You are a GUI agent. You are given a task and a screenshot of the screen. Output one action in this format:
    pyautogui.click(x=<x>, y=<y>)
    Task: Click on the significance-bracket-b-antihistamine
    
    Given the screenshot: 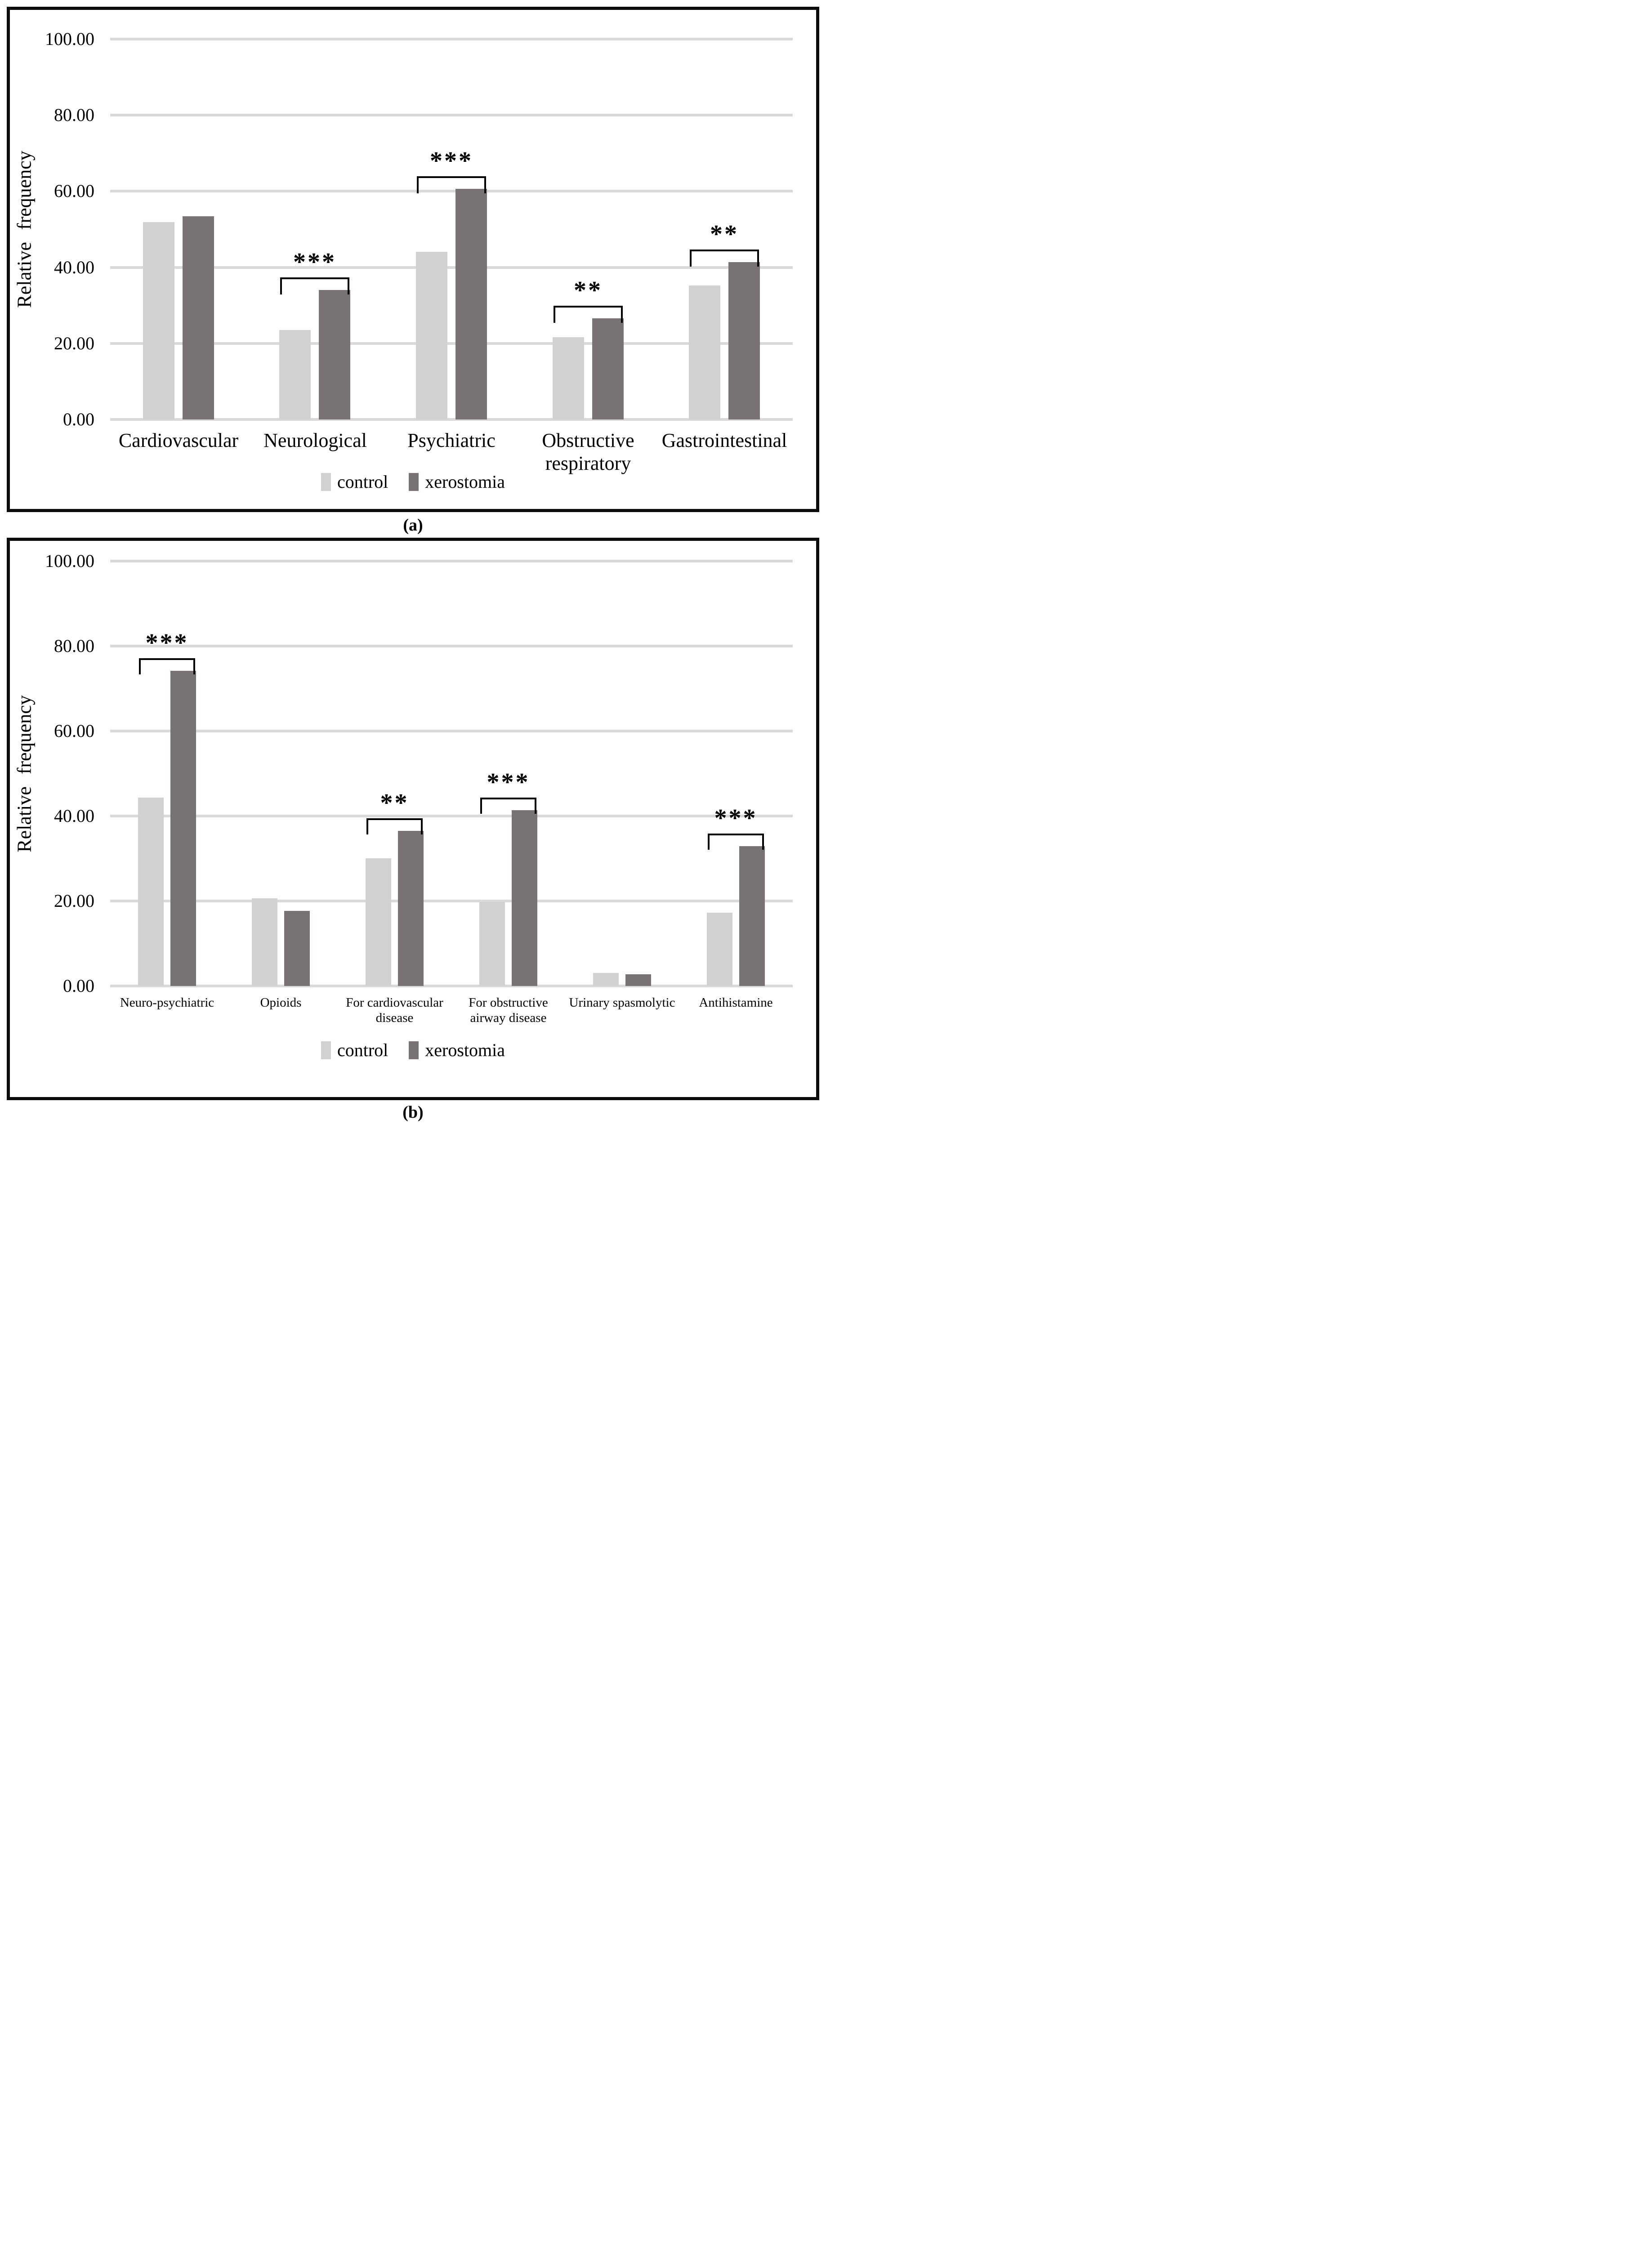 What is the action you would take?
    pyautogui.click(x=736, y=842)
    